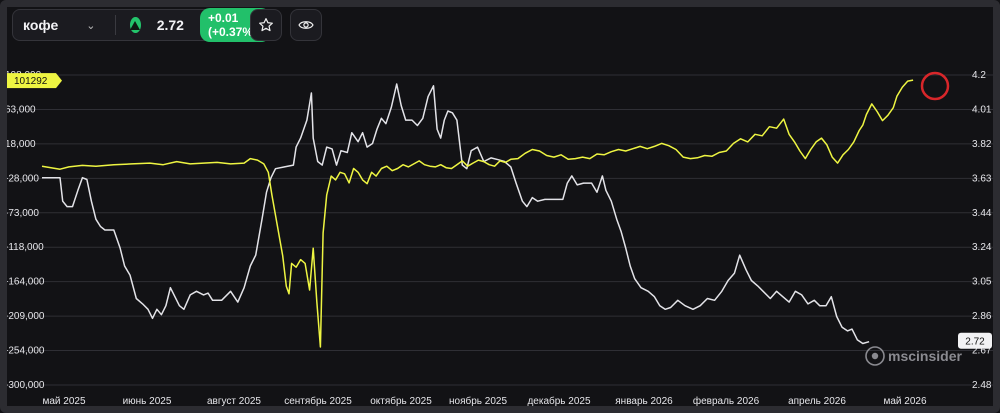 The image size is (1000, 413). I want to click on eye-icon, so click(306, 25).